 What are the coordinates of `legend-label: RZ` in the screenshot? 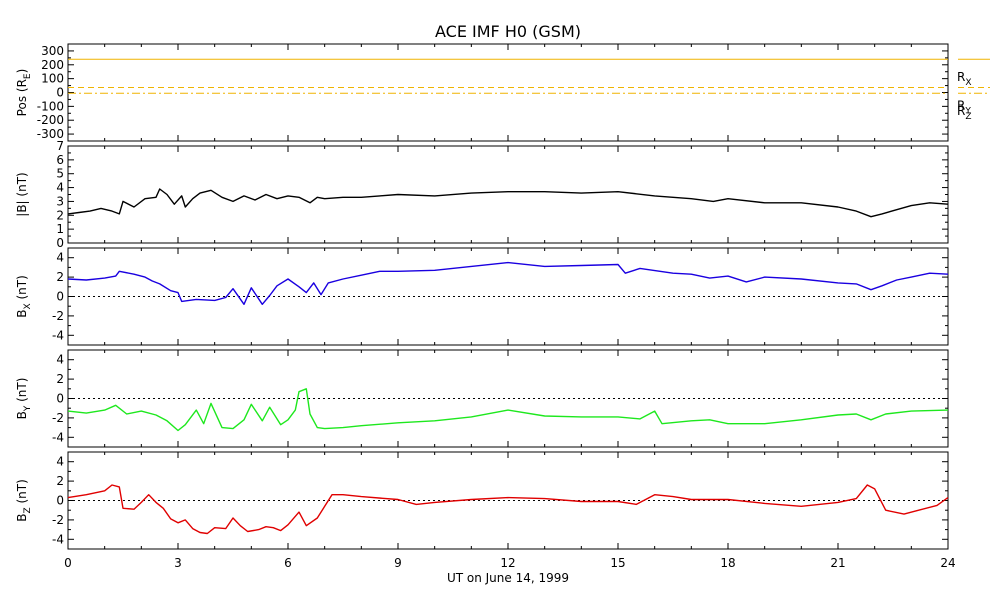 It's located at (964, 113).